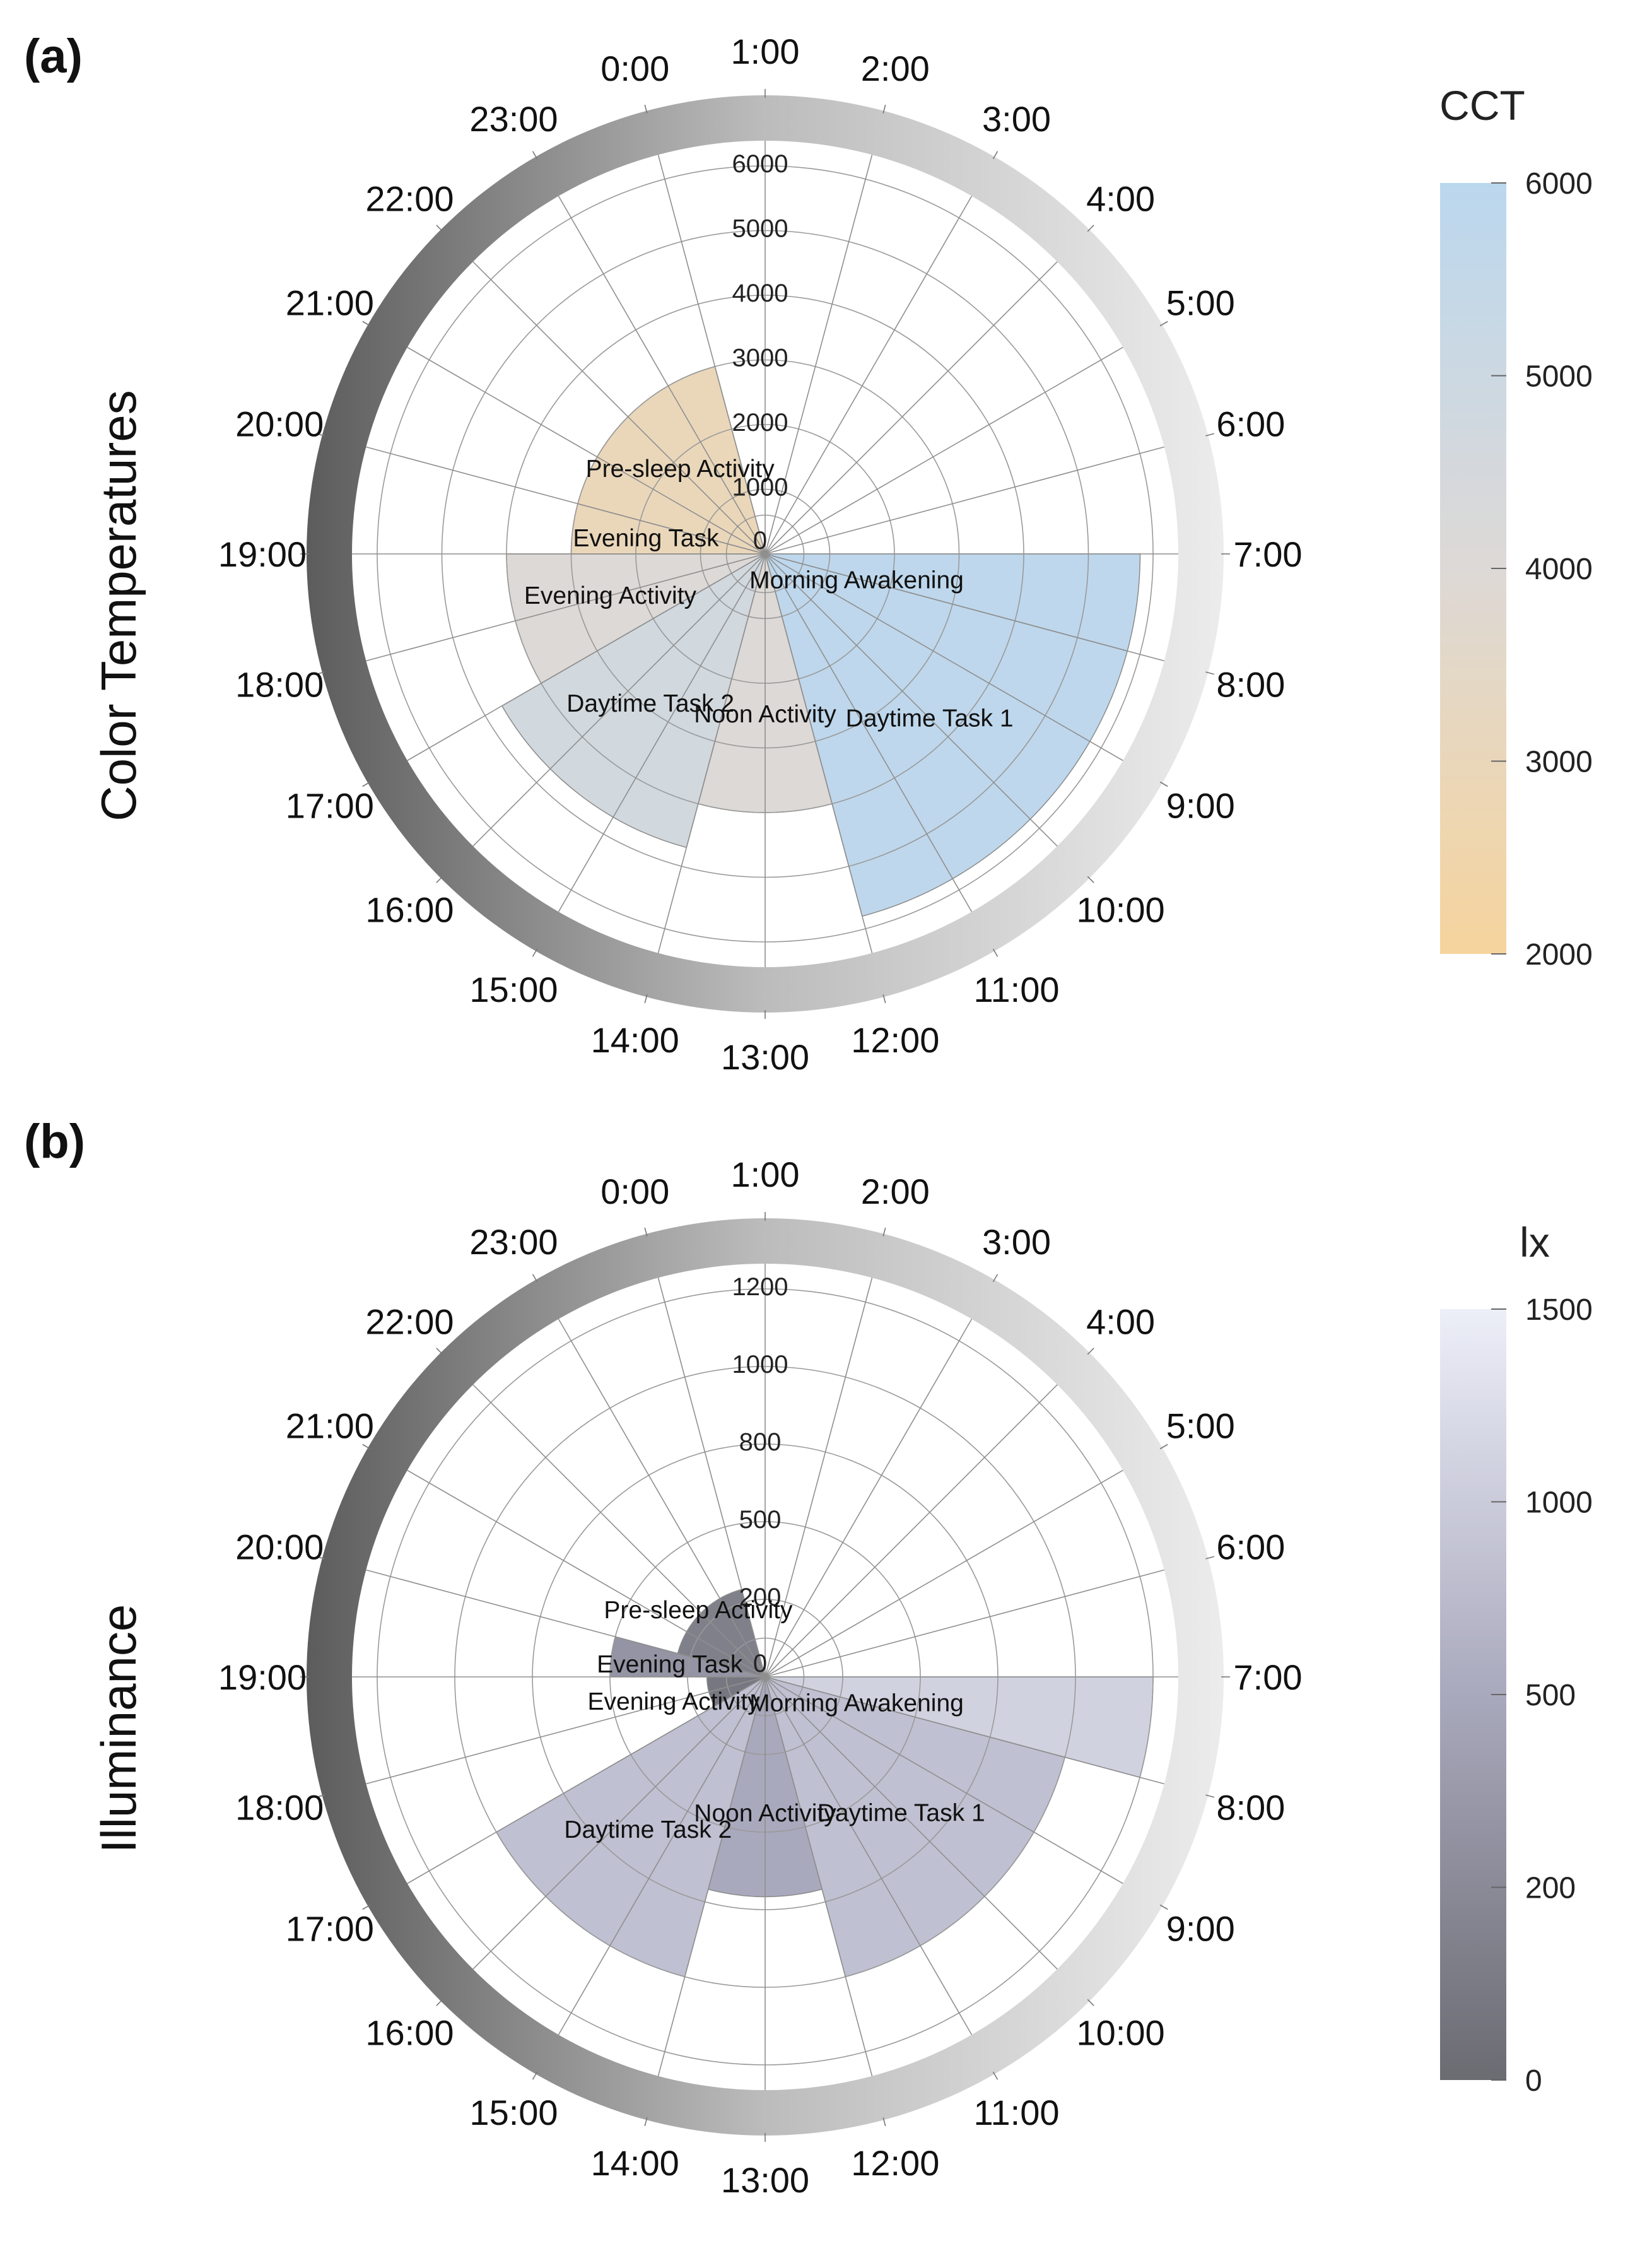  What do you see at coordinates (54, 1141) in the screenshot?
I see `panel-label-b: (b)` at bounding box center [54, 1141].